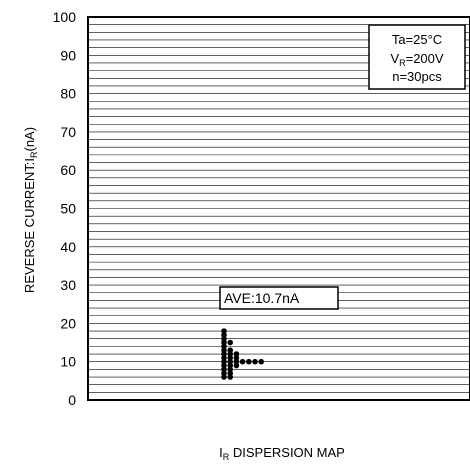 This screenshot has width=470, height=464. Describe the element at coordinates (65, 17) in the screenshot. I see `y-tick-label: 100` at that location.